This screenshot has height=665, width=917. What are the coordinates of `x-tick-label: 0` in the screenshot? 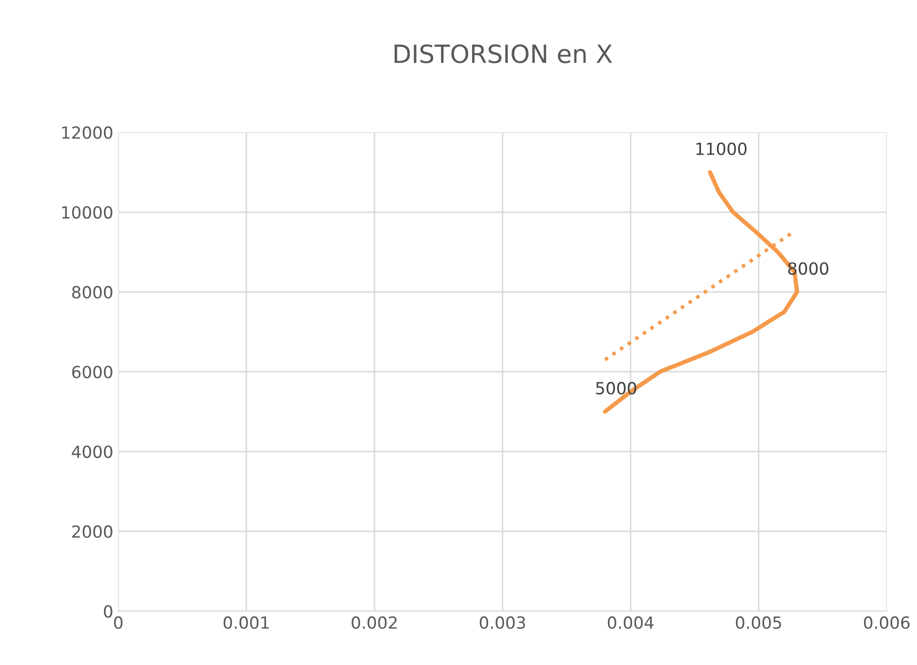 It's located at (118, 622).